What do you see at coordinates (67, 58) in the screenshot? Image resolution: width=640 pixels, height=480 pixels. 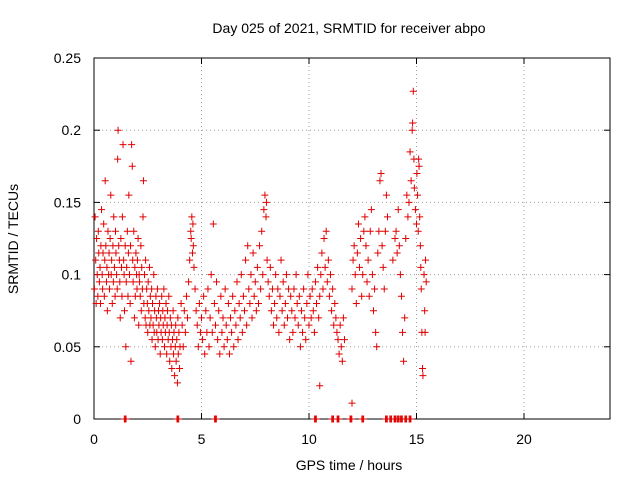 I see `y-tick-label: 0.25` at bounding box center [67, 58].